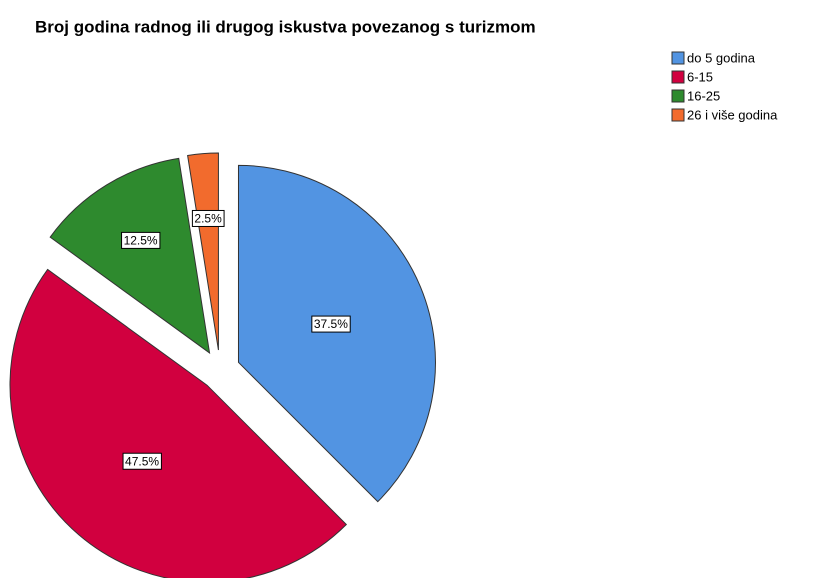 The width and height of the screenshot is (822, 578). What do you see at coordinates (703, 95) in the screenshot?
I see `legend-label: 16-25` at bounding box center [703, 95].